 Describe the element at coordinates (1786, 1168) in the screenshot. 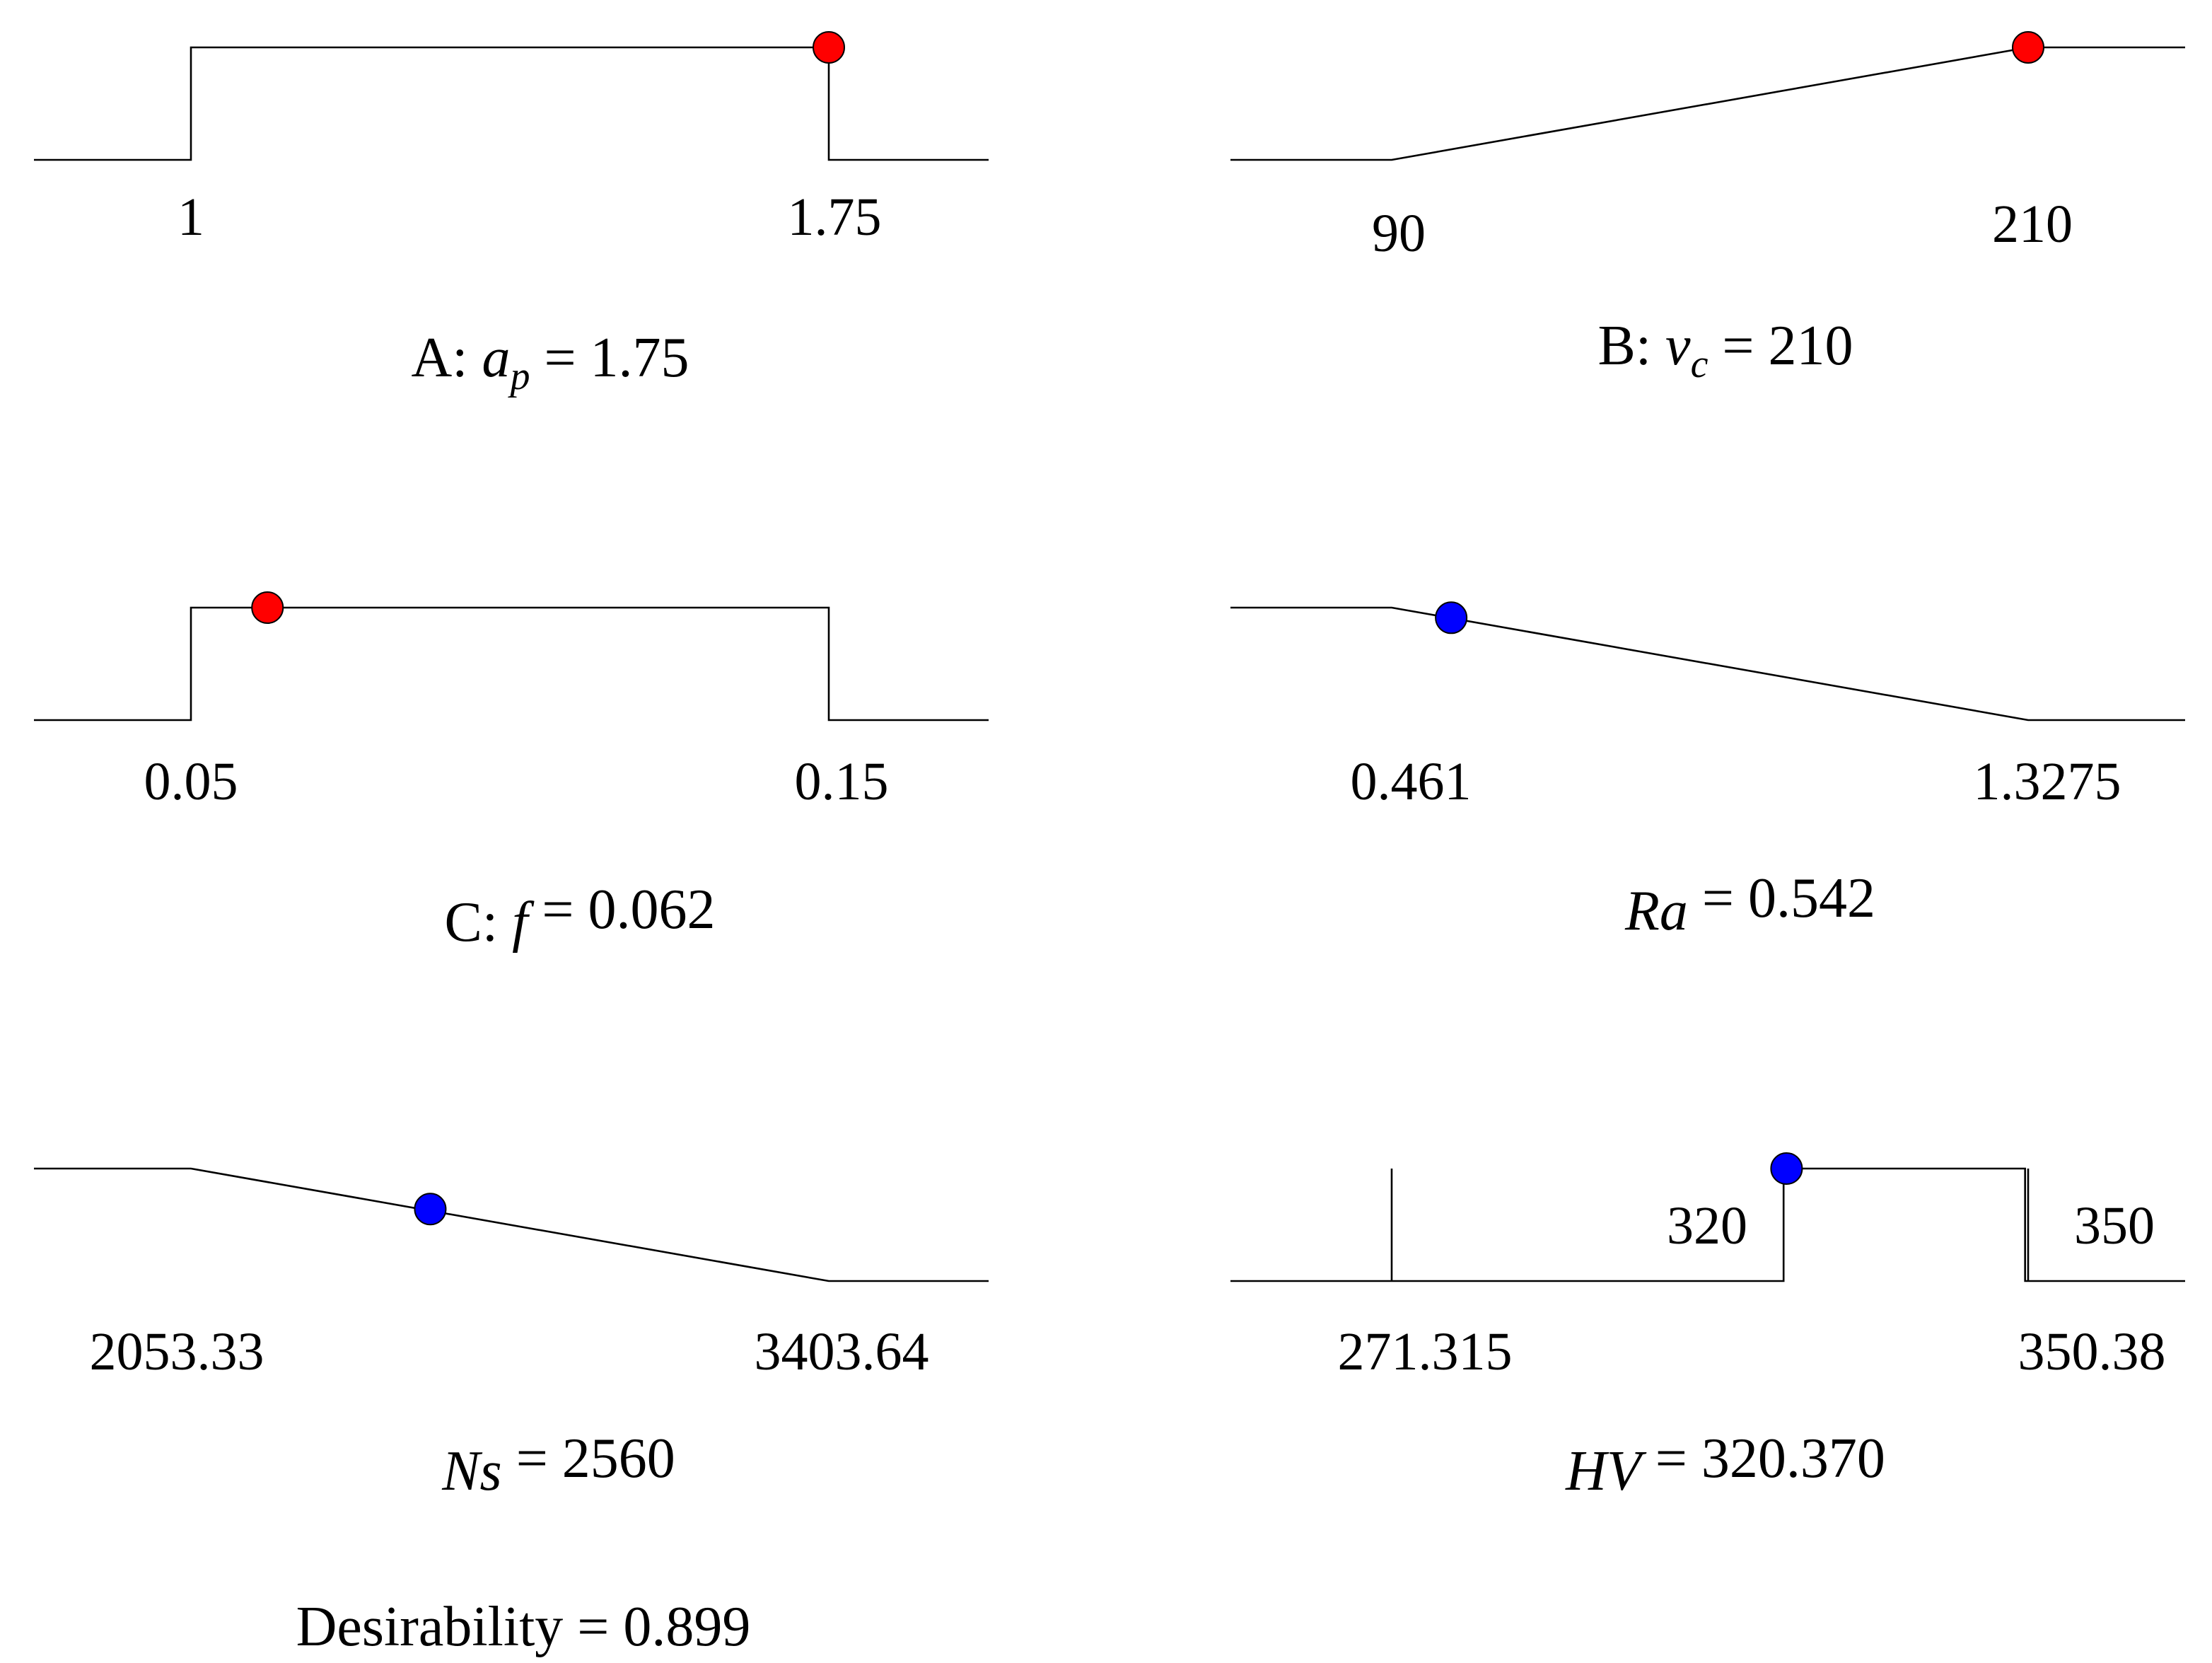

I see `panel-hv-marker` at that location.